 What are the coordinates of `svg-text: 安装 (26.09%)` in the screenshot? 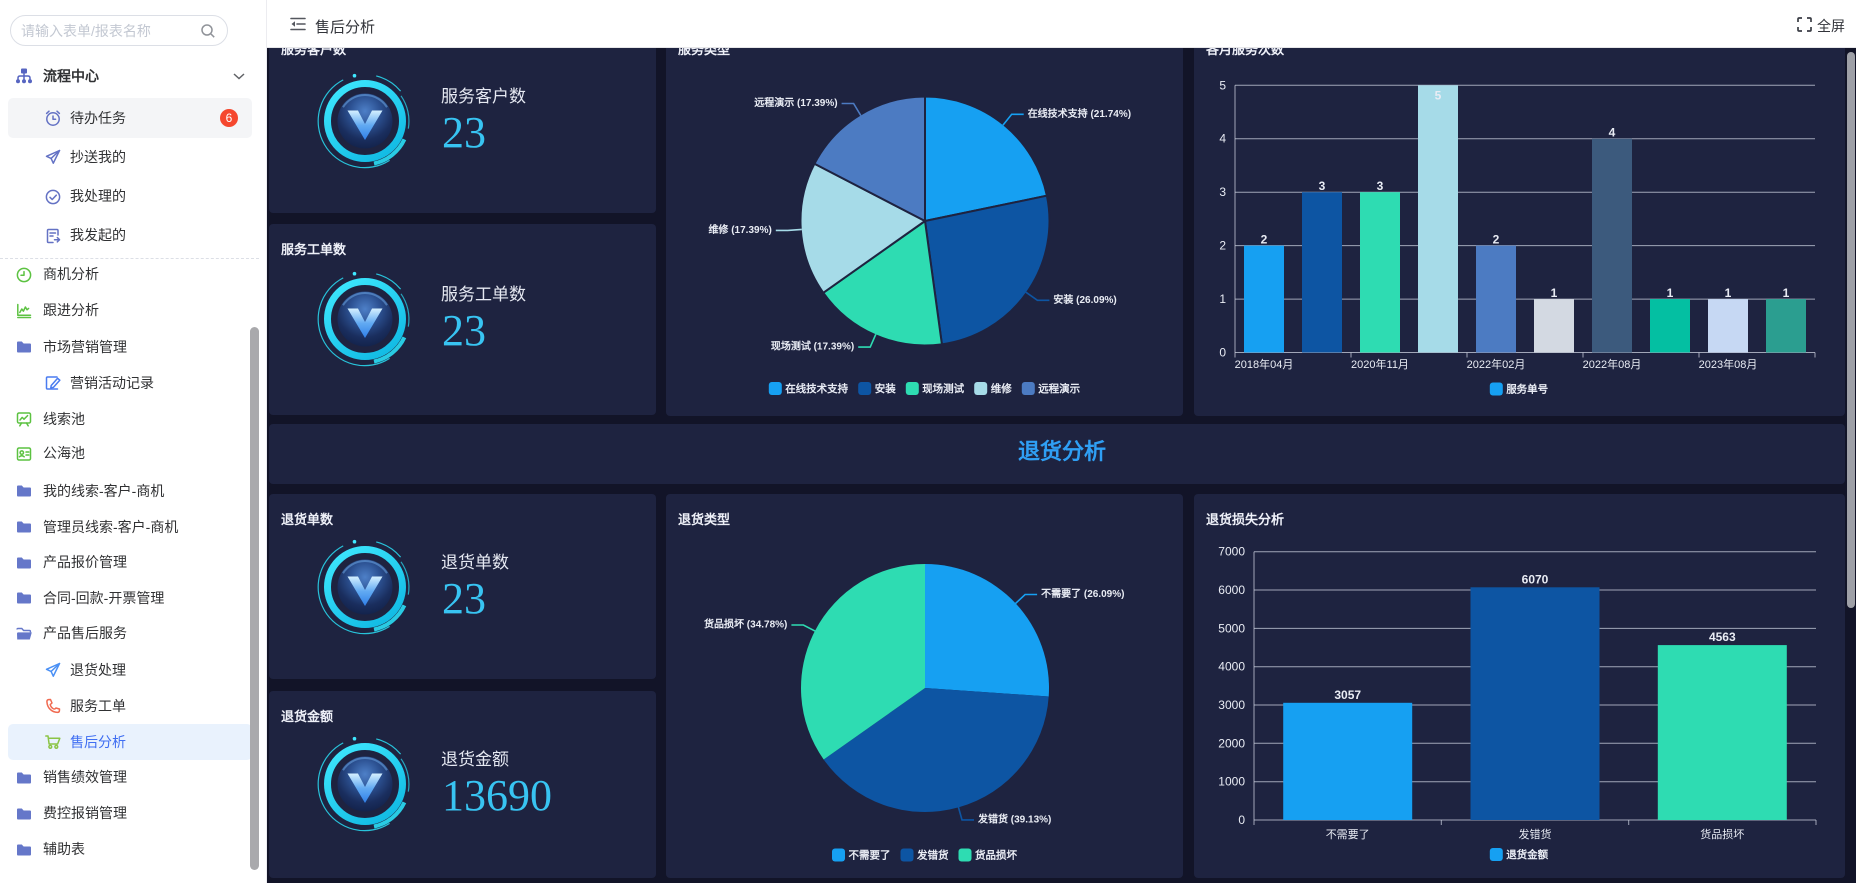 It's located at (1084, 299).